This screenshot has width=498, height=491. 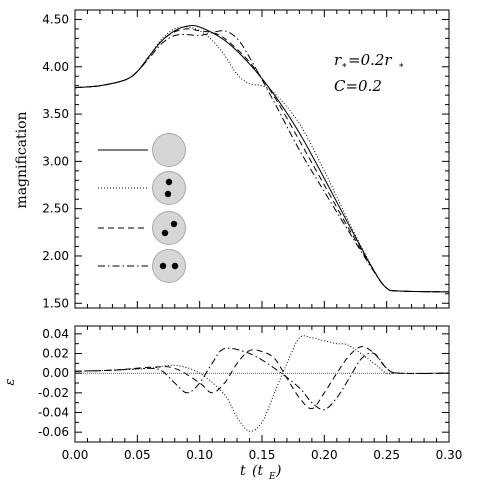 What do you see at coordinates (272, 477) in the screenshot?
I see `x-axis-label-subscript: E` at bounding box center [272, 477].